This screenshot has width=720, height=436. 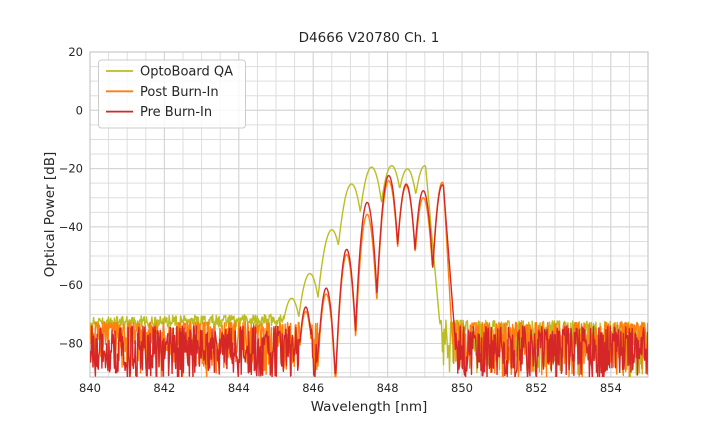 What do you see at coordinates (350, 388) in the screenshot?
I see `x-tick-labels: 840 842 844 846 848 850 852 854` at bounding box center [350, 388].